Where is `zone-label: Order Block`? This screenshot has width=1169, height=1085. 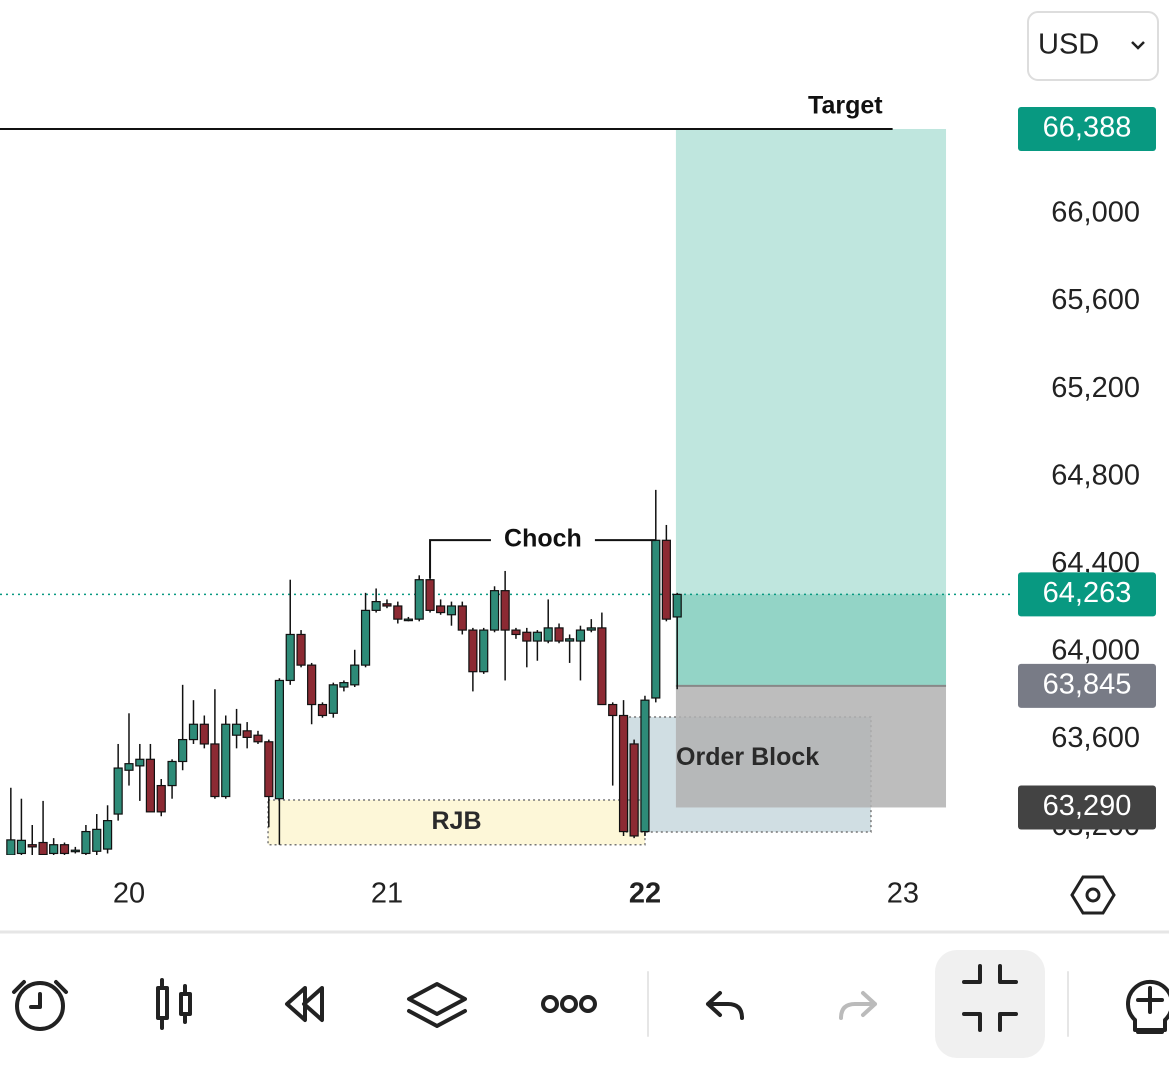
zone-label: Order Block is located at coordinates (747, 757).